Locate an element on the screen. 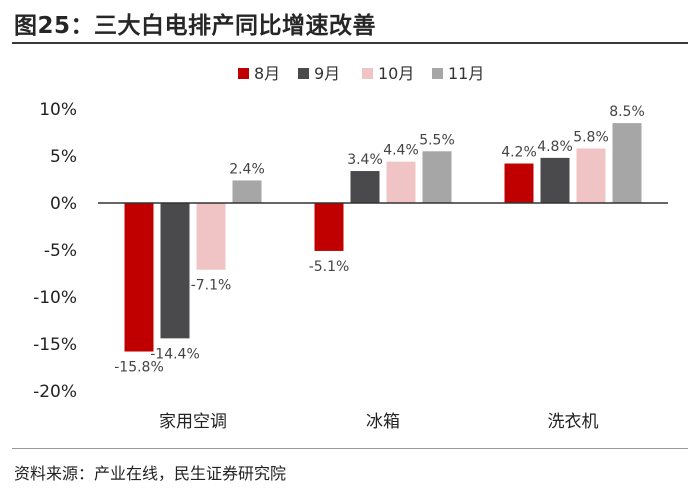  data-label: 5.8% is located at coordinates (591, 137).